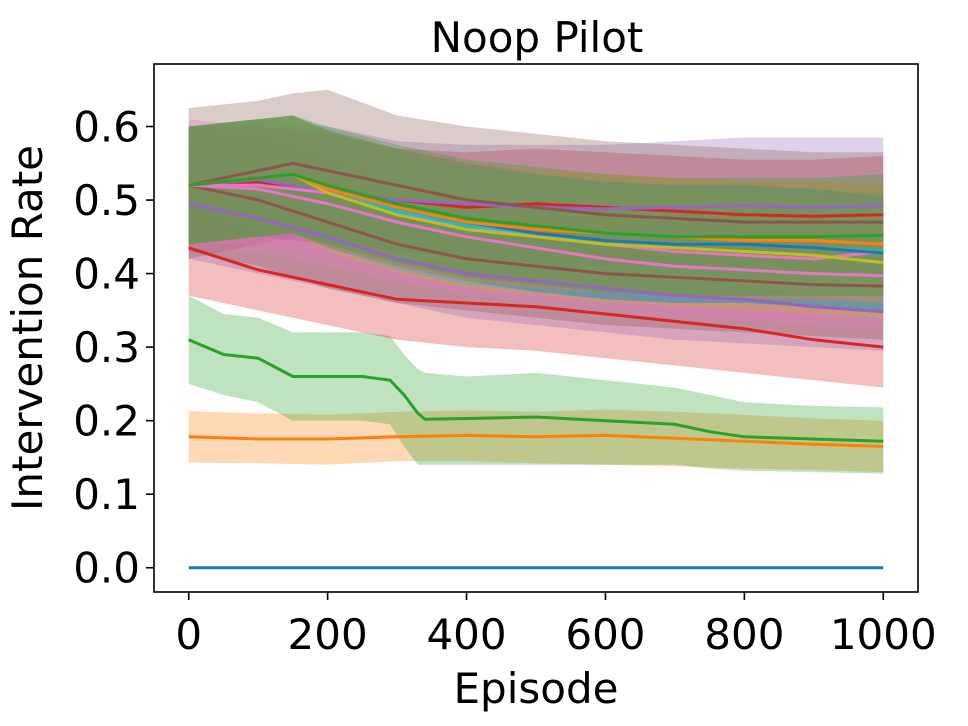  What do you see at coordinates (106, 347) in the screenshot?
I see `y-tick-label: 0.3` at bounding box center [106, 347].